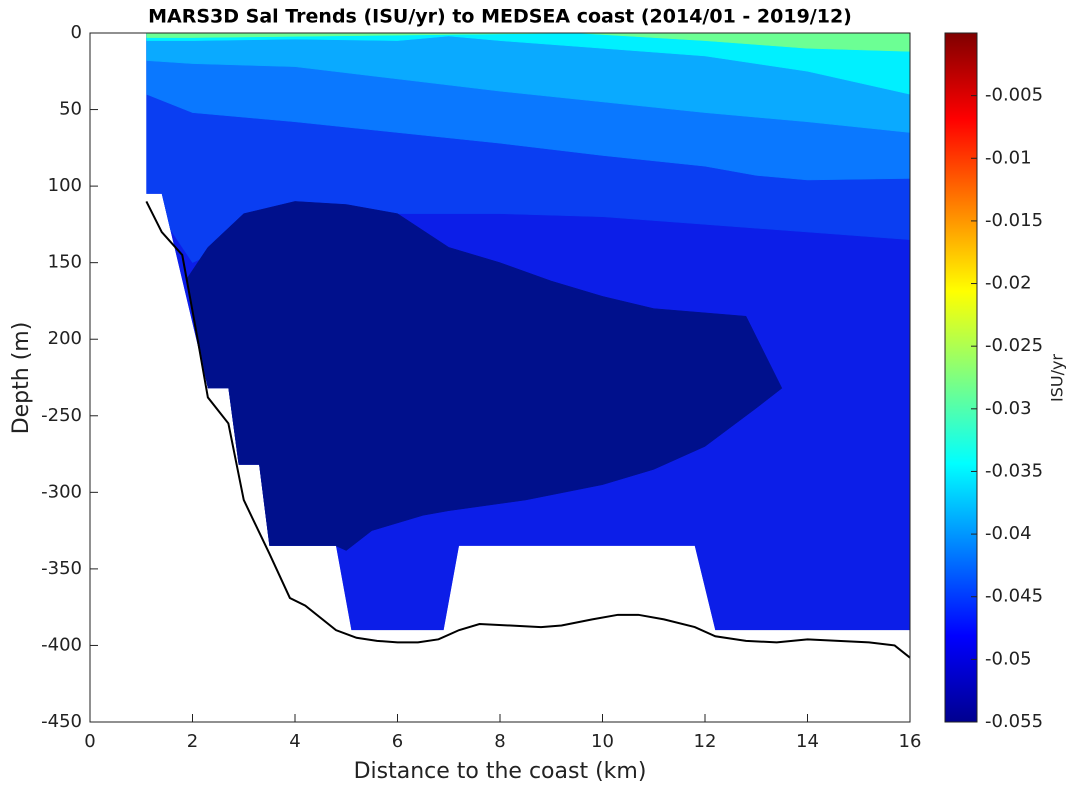 The height and width of the screenshot is (787, 1069). What do you see at coordinates (397, 741) in the screenshot?
I see `x-tick-label: 6` at bounding box center [397, 741].